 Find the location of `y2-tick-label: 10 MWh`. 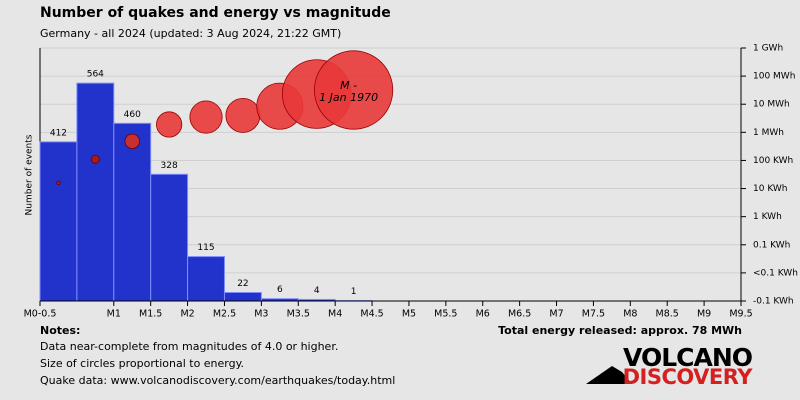

y2-tick-label: 10 MWh is located at coordinates (771, 105).